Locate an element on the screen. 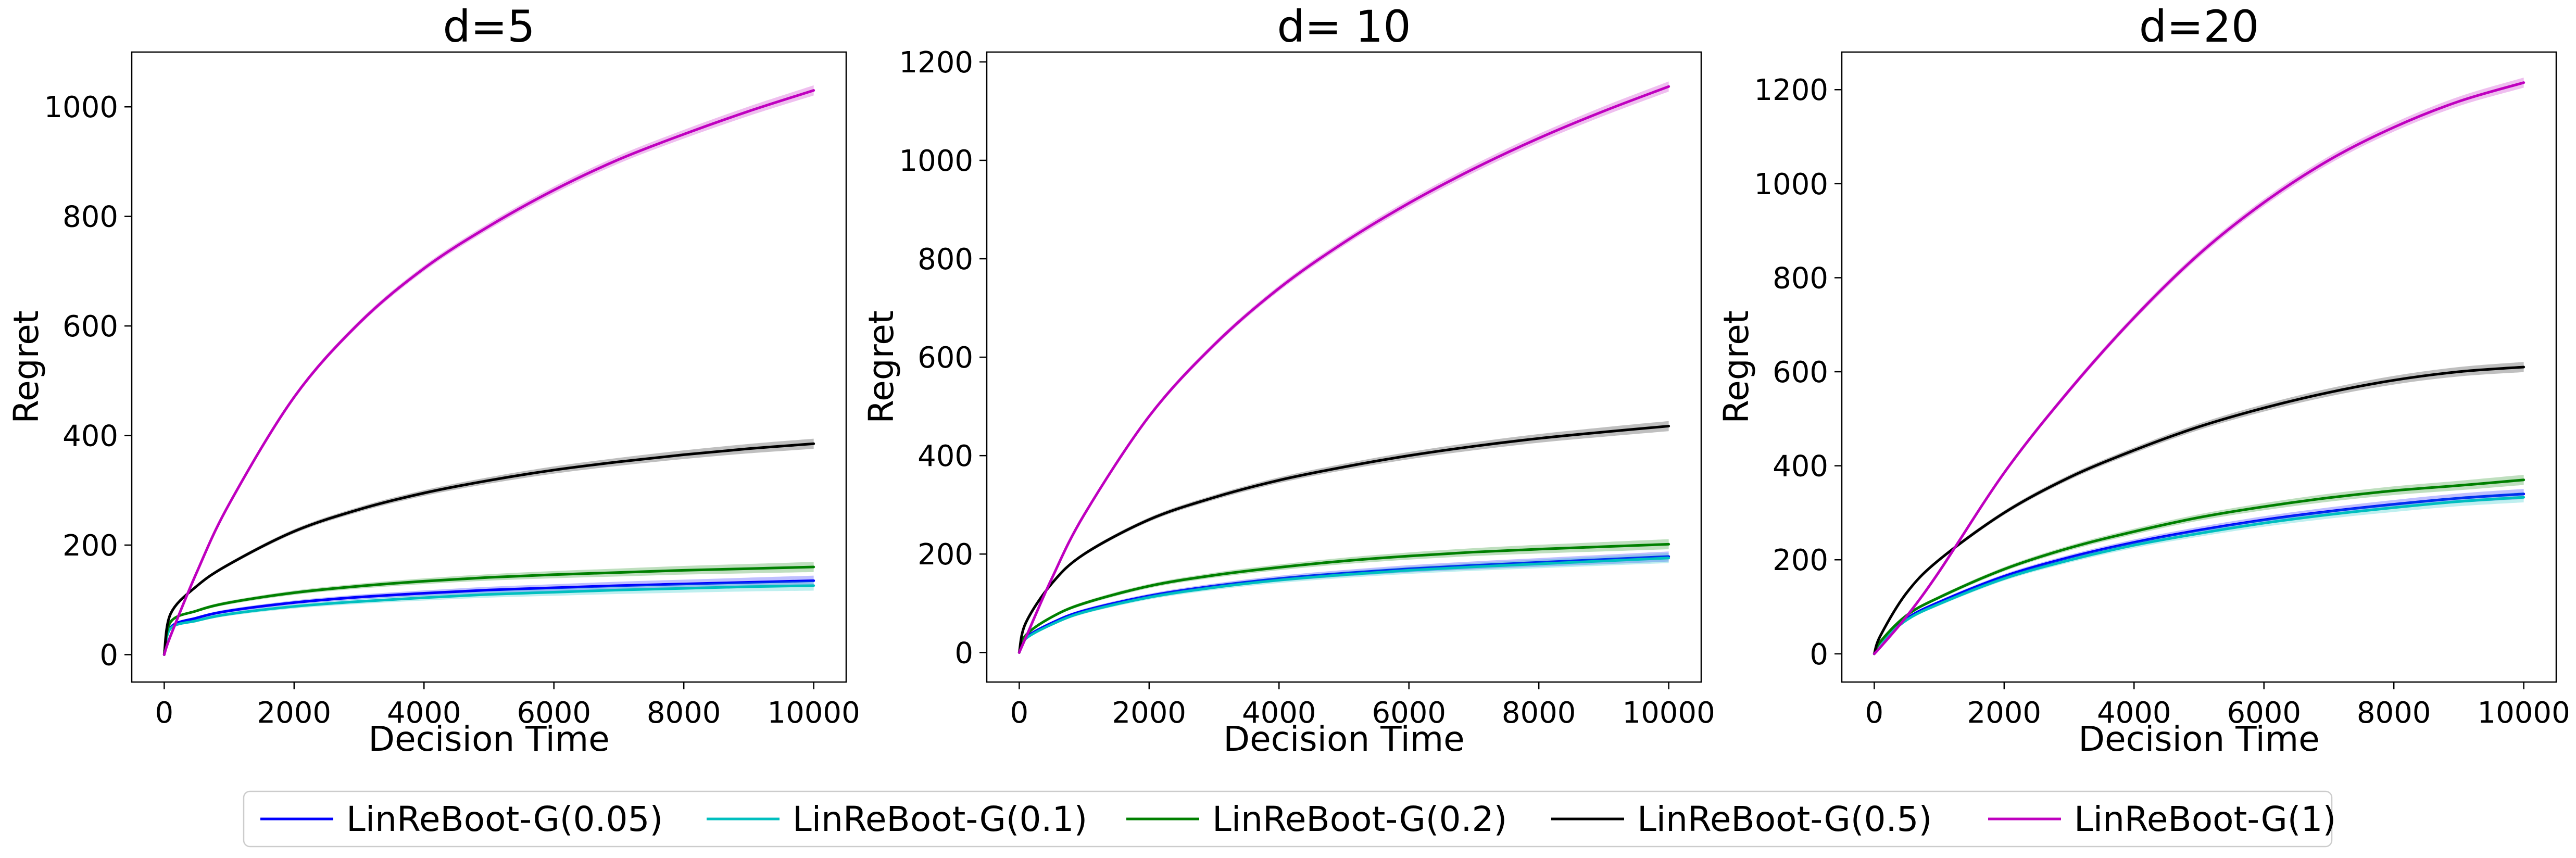  legend-label: LinReBoot-G(0.2) is located at coordinates (1360, 819).